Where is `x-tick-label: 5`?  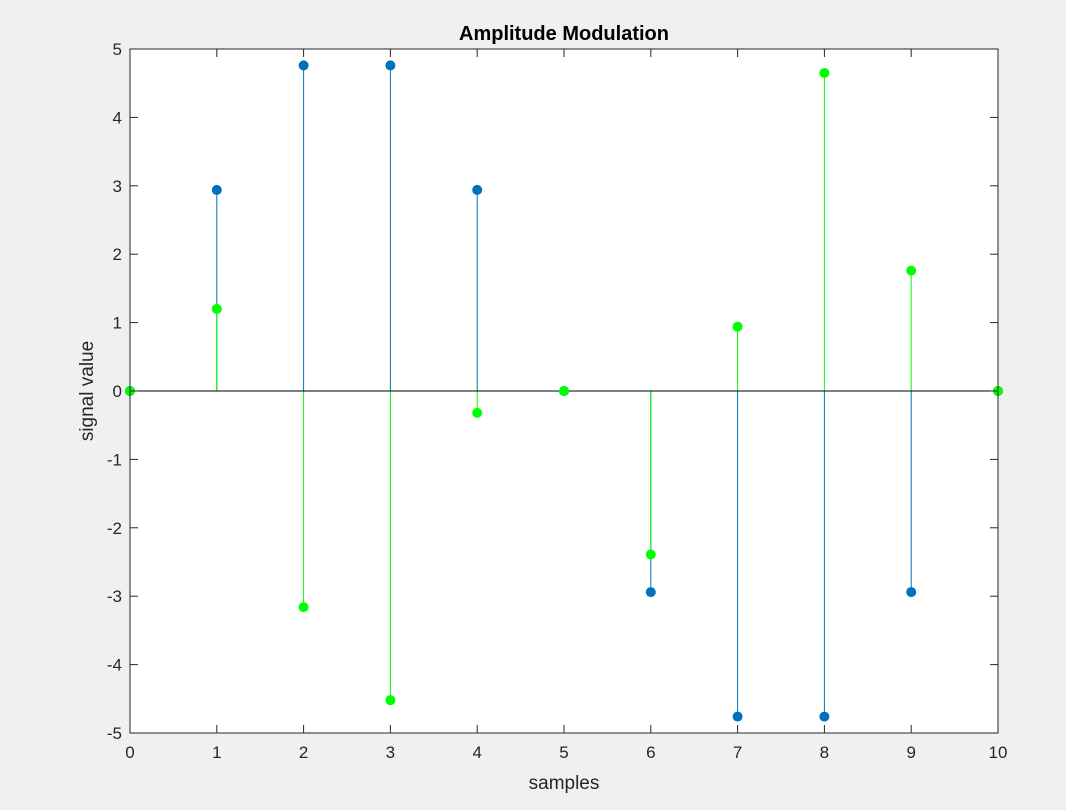
x-tick-label: 5 is located at coordinates (563, 752).